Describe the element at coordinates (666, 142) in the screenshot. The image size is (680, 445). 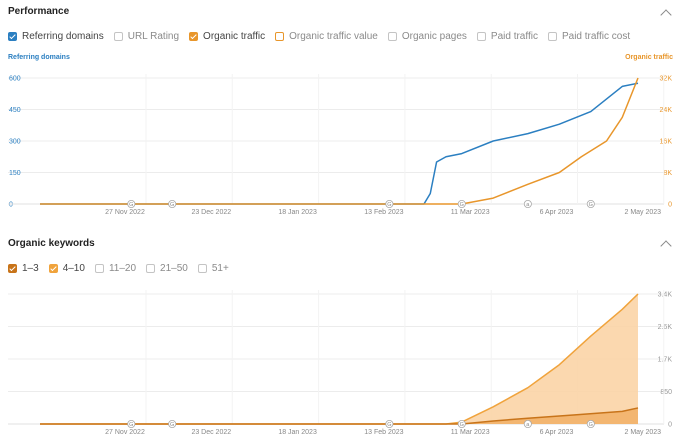
I see `right-tick-label: 16K` at that location.